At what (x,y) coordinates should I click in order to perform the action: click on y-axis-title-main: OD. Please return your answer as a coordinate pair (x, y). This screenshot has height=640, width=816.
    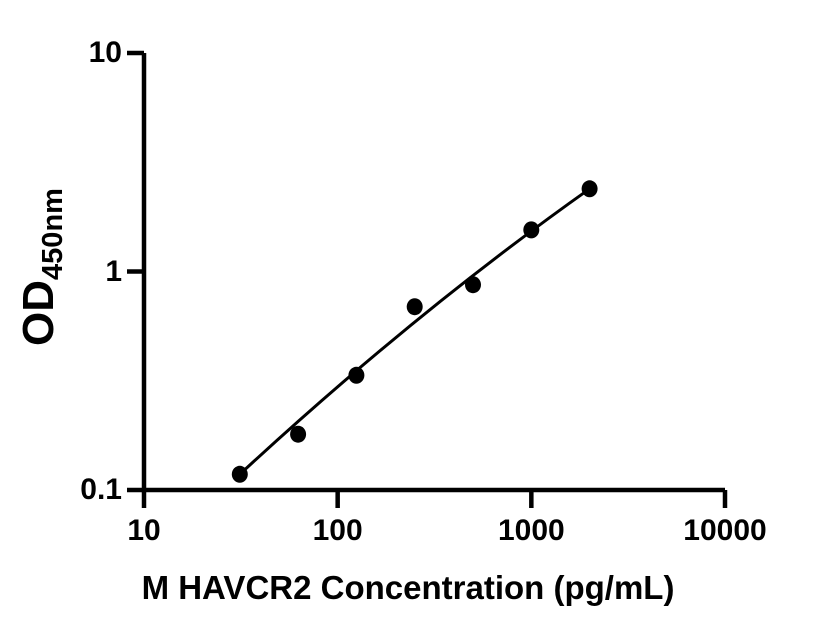
    Looking at the image, I should click on (38, 312).